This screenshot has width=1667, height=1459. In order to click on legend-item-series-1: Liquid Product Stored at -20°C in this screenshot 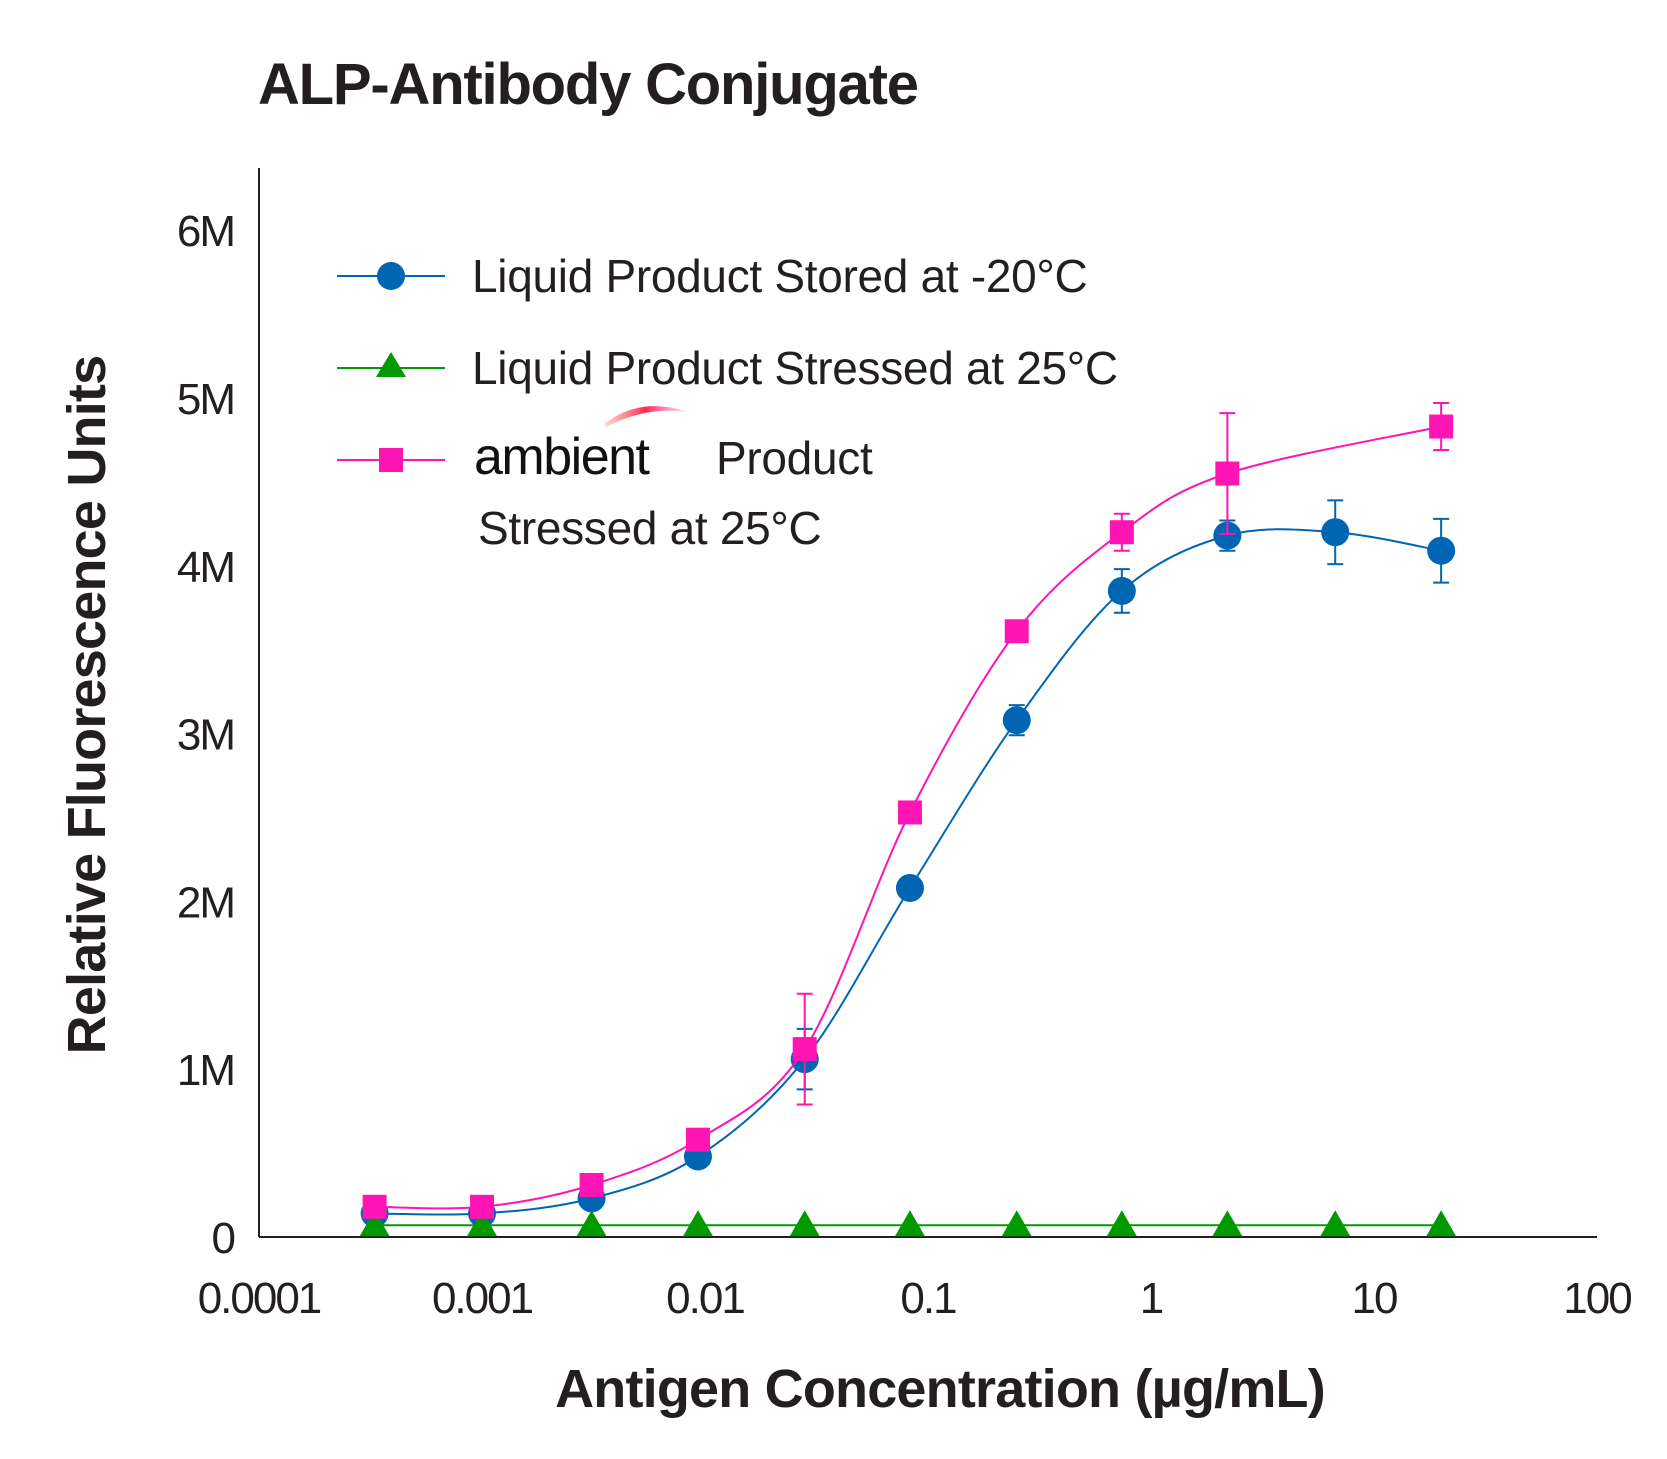, I will do `click(712, 276)`.